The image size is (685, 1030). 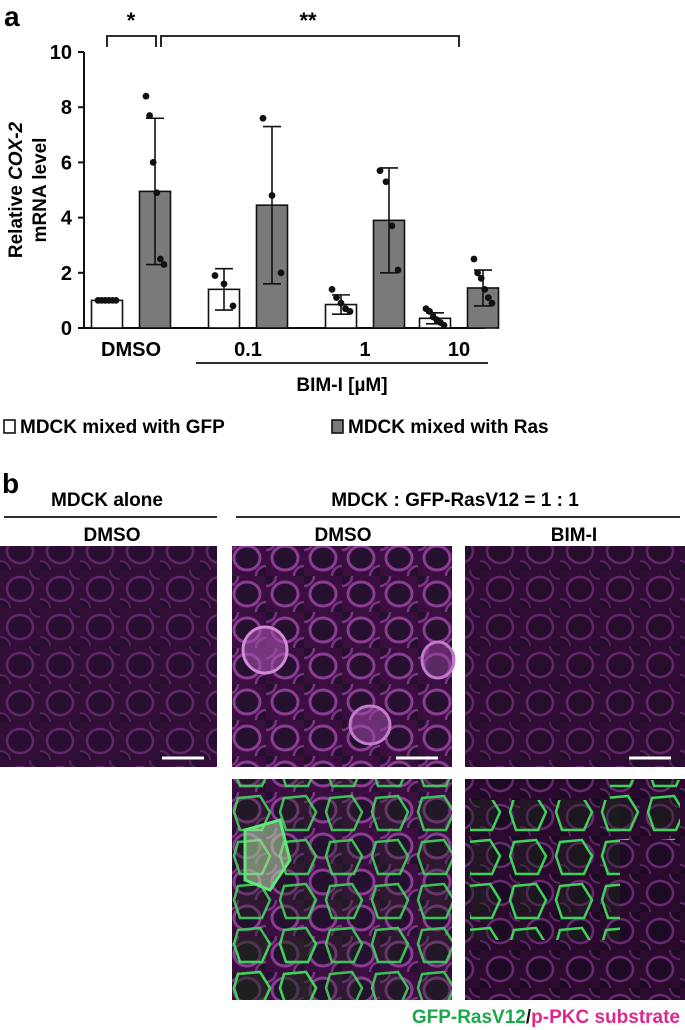 What do you see at coordinates (342, 889) in the screenshot?
I see `micrograph-merge-dmso` at bounding box center [342, 889].